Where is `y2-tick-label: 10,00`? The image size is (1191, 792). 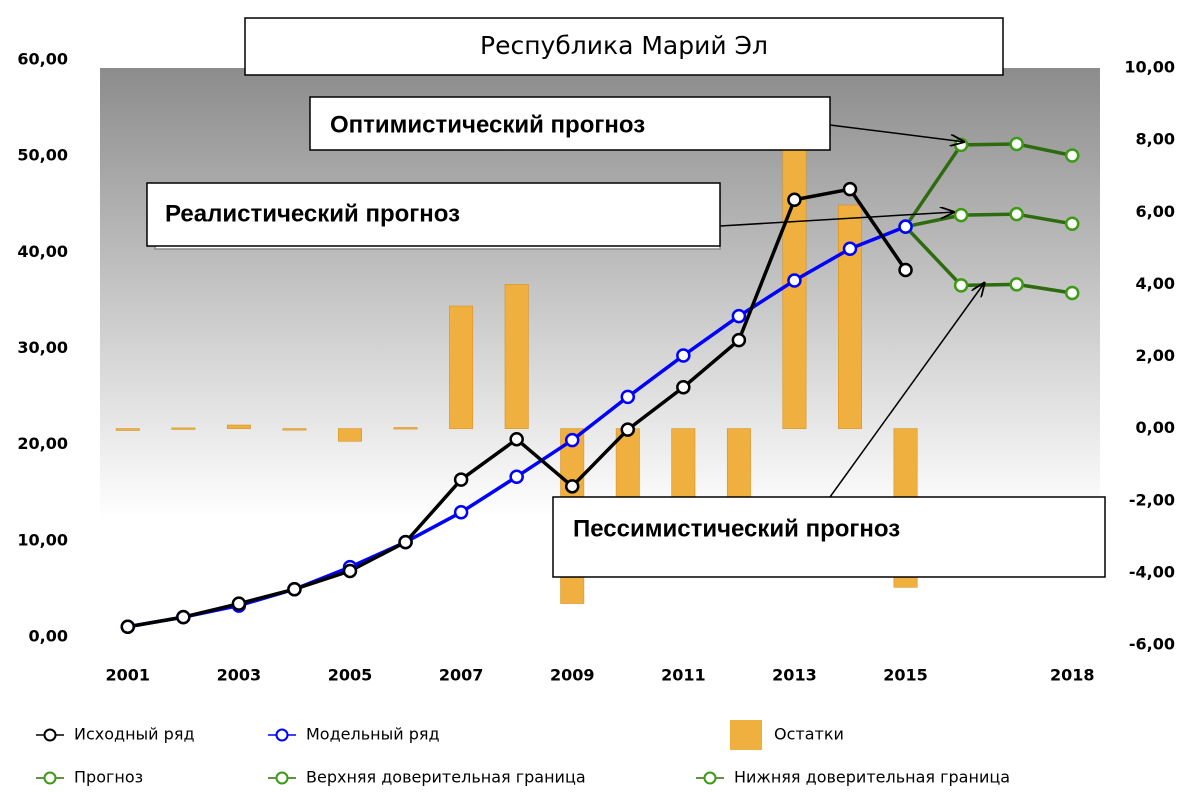
y2-tick-label: 10,00 is located at coordinates (1149, 67).